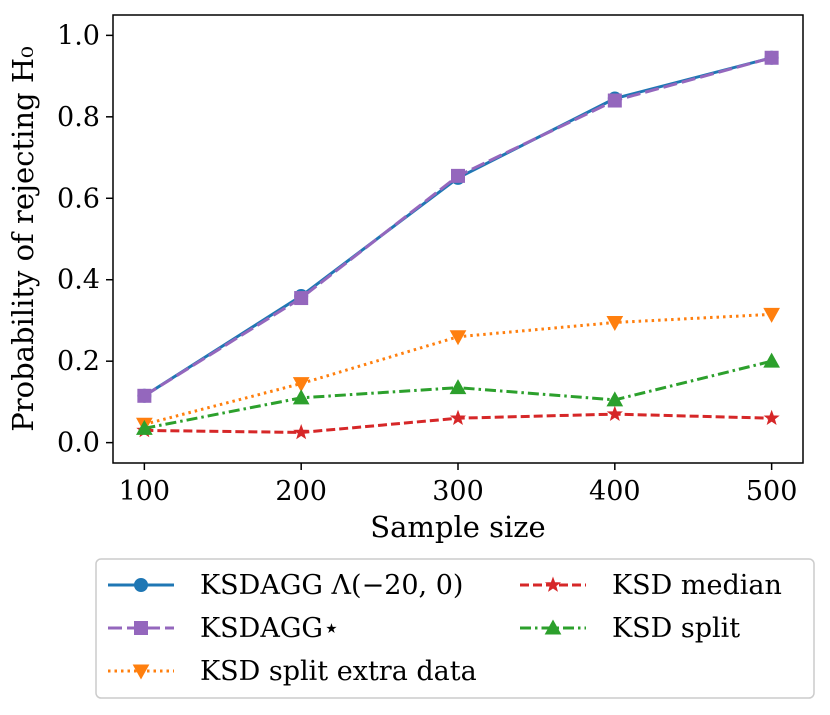 Image resolution: width=830 pixels, height=715 pixels. Describe the element at coordinates (78, 117) in the screenshot. I see `y-tick-label: 0.8` at that location.